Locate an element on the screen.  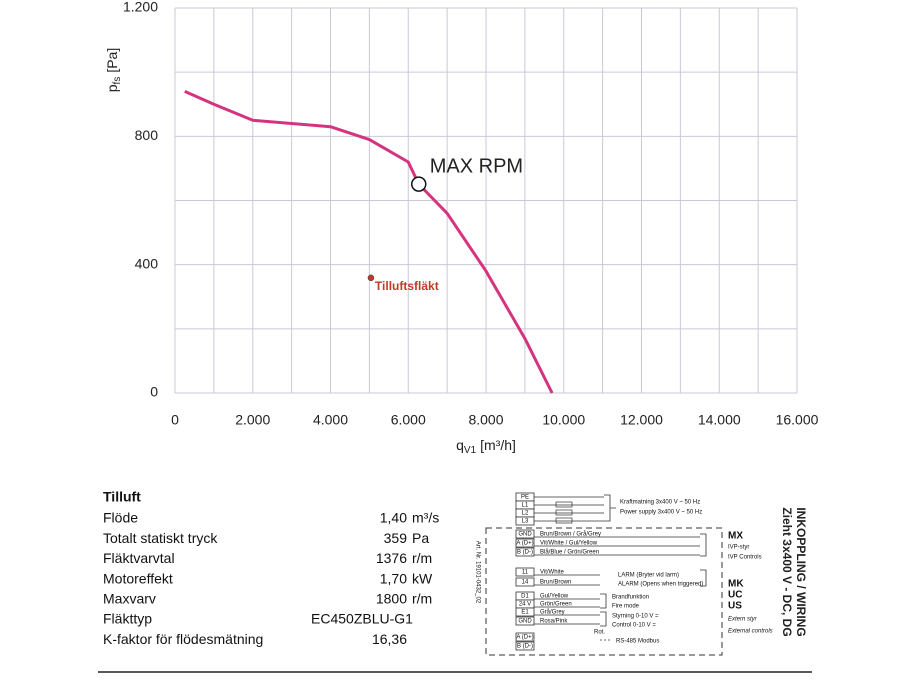
row-value: 1,40 is located at coordinates (393, 518).